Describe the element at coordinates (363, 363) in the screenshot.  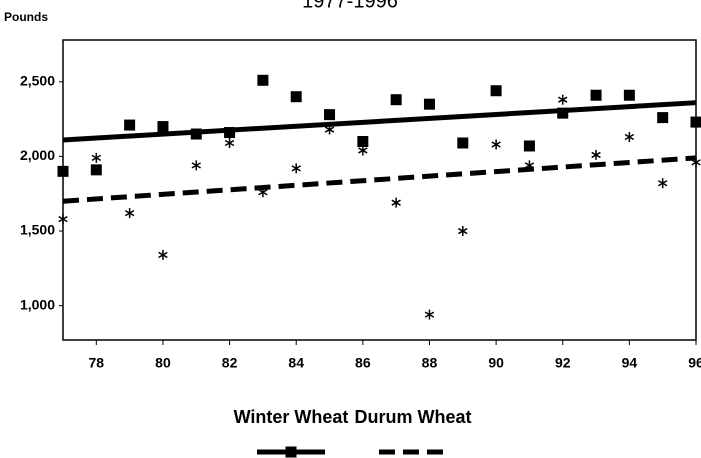
I see `x-tick-label: 86` at that location.